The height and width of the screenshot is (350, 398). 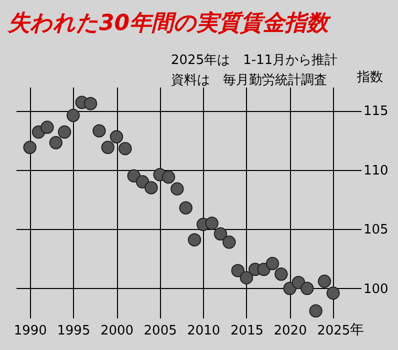 What do you see at coordinates (247, 331) in the screenshot?
I see `x-tick-label: 2015` at bounding box center [247, 331].